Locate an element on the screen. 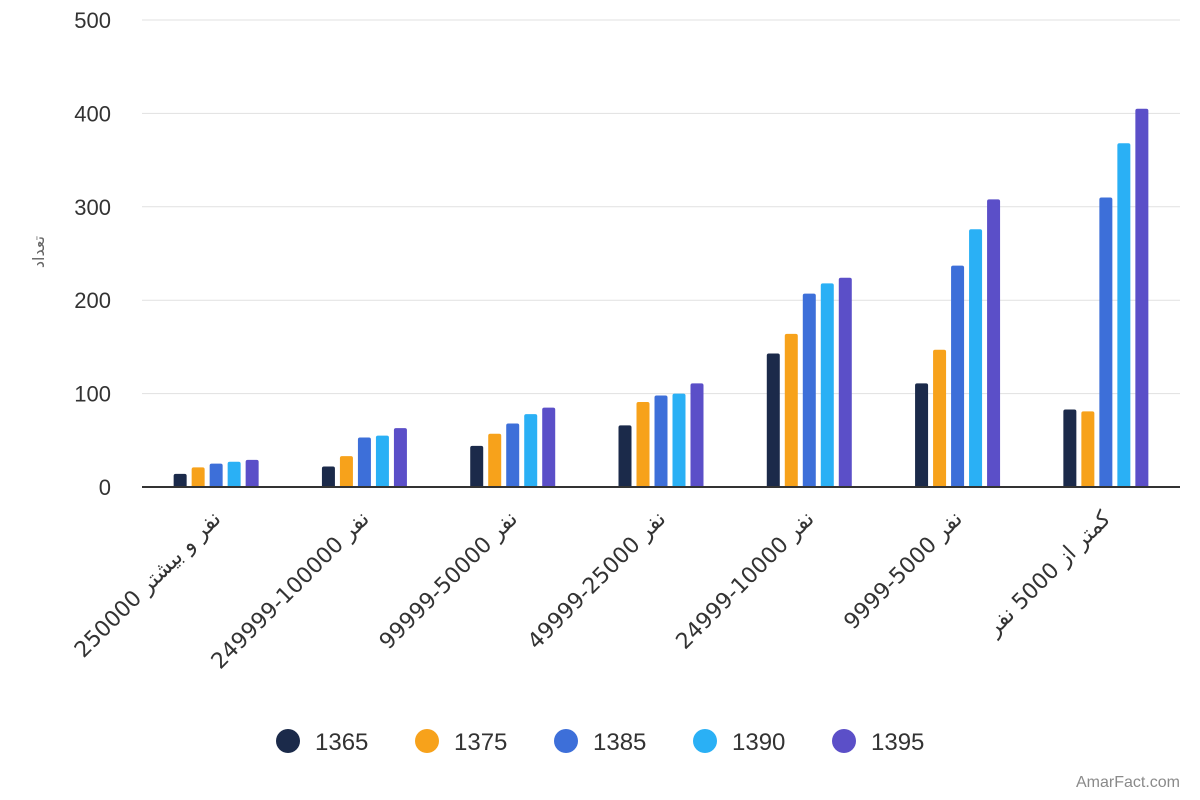  legend-item-1365: 1365 is located at coordinates (322, 742).